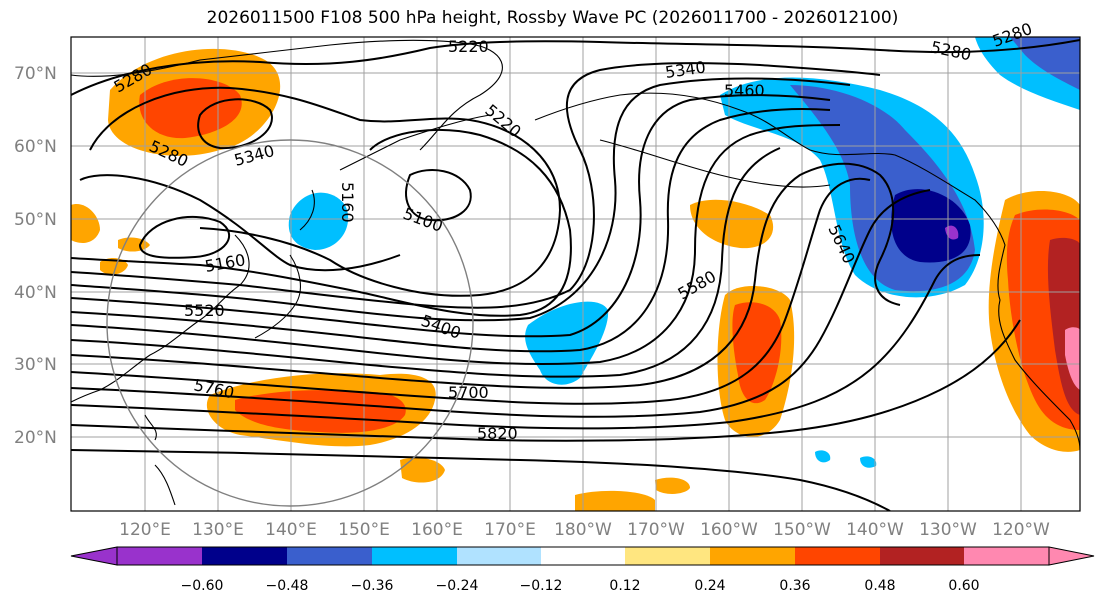 The image size is (1105, 604). Describe the element at coordinates (468, 46) in the screenshot. I see `contour-label: 5220` at that location.